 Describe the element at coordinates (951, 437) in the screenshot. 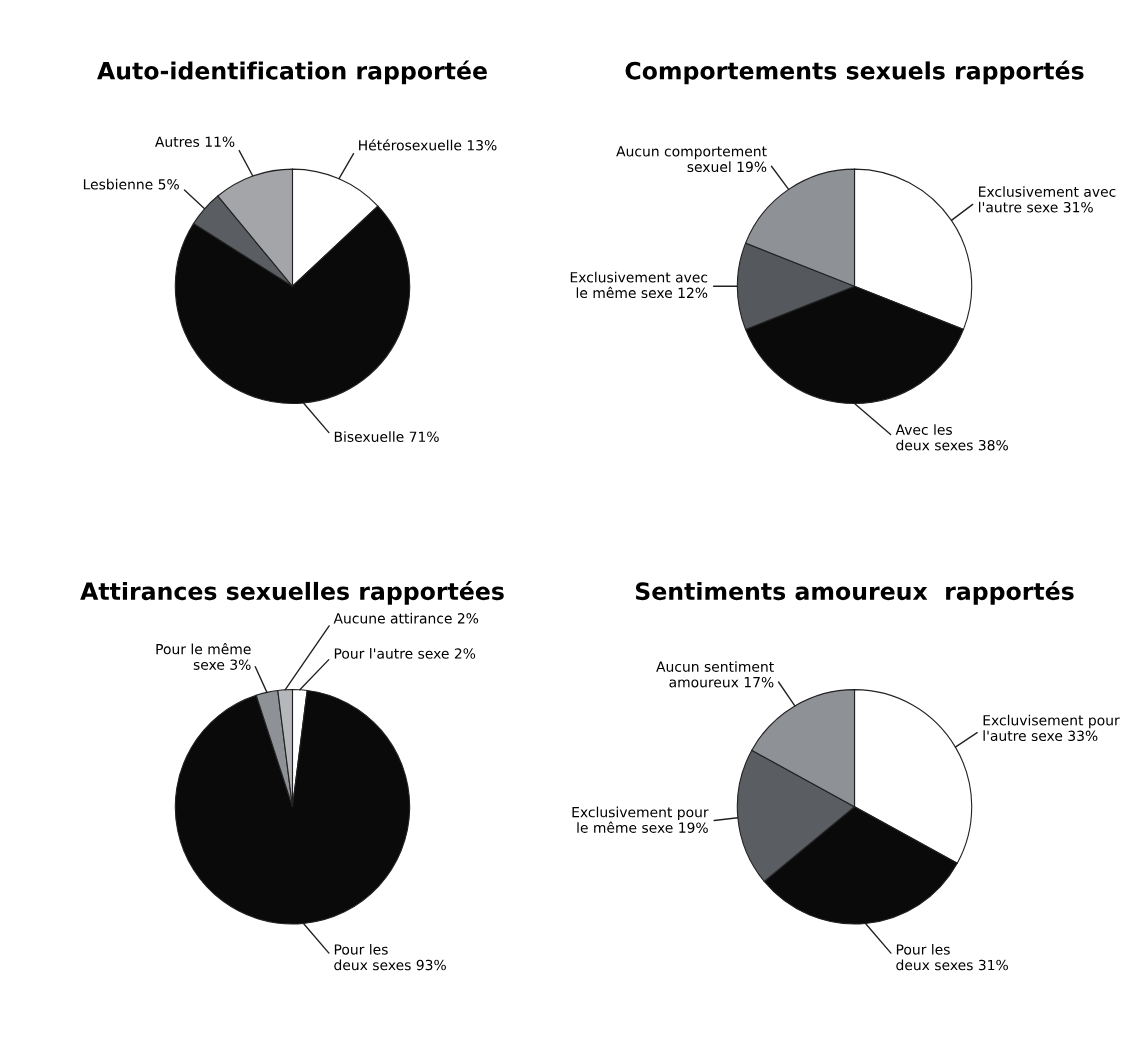

I see `slice-label: Avec les deux sexes 38%` at that location.